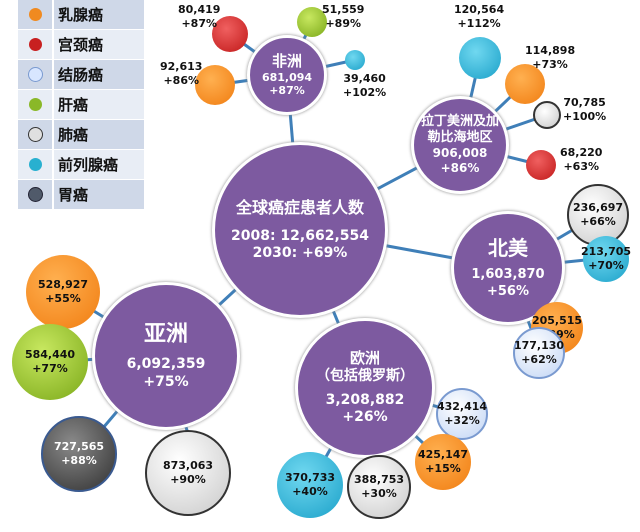 This screenshot has height=532, width=640. What do you see at coordinates (480, 58) in the screenshot?
I see `latam-prostate-bubble` at bounding box center [480, 58].